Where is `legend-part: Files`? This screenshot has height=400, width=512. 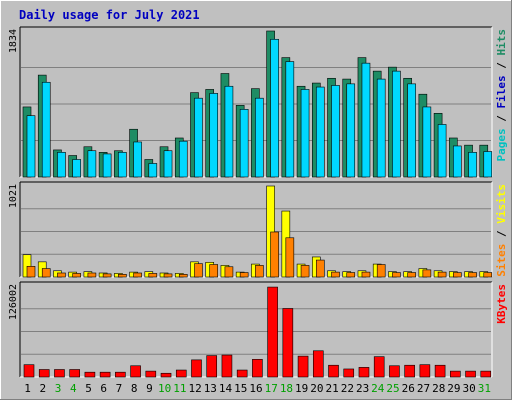
legend-part: Files is located at coordinates (501, 91).